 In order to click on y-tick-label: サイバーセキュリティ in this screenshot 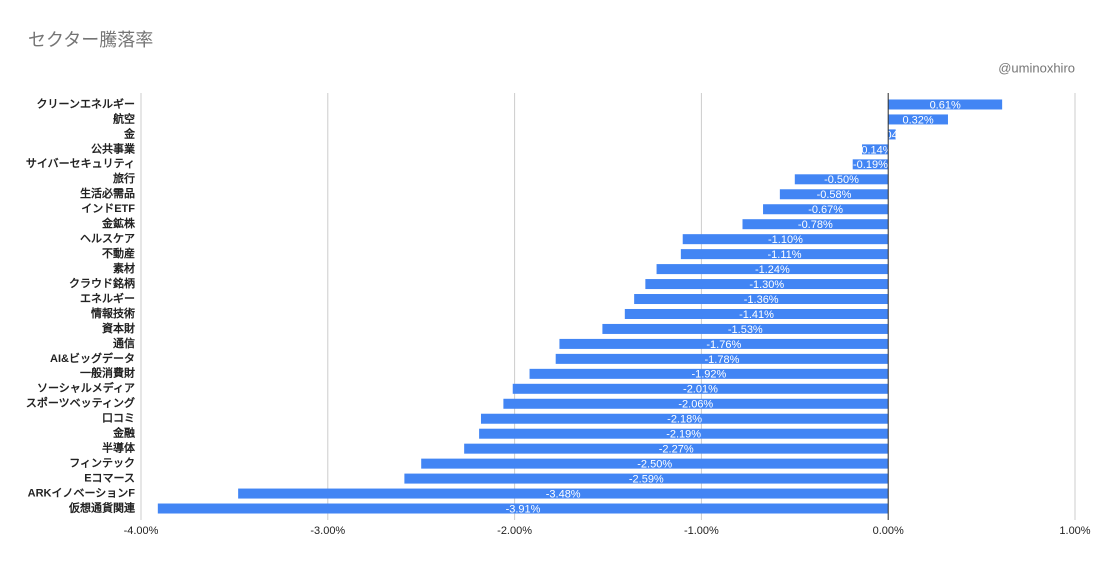, I will do `click(80, 163)`.